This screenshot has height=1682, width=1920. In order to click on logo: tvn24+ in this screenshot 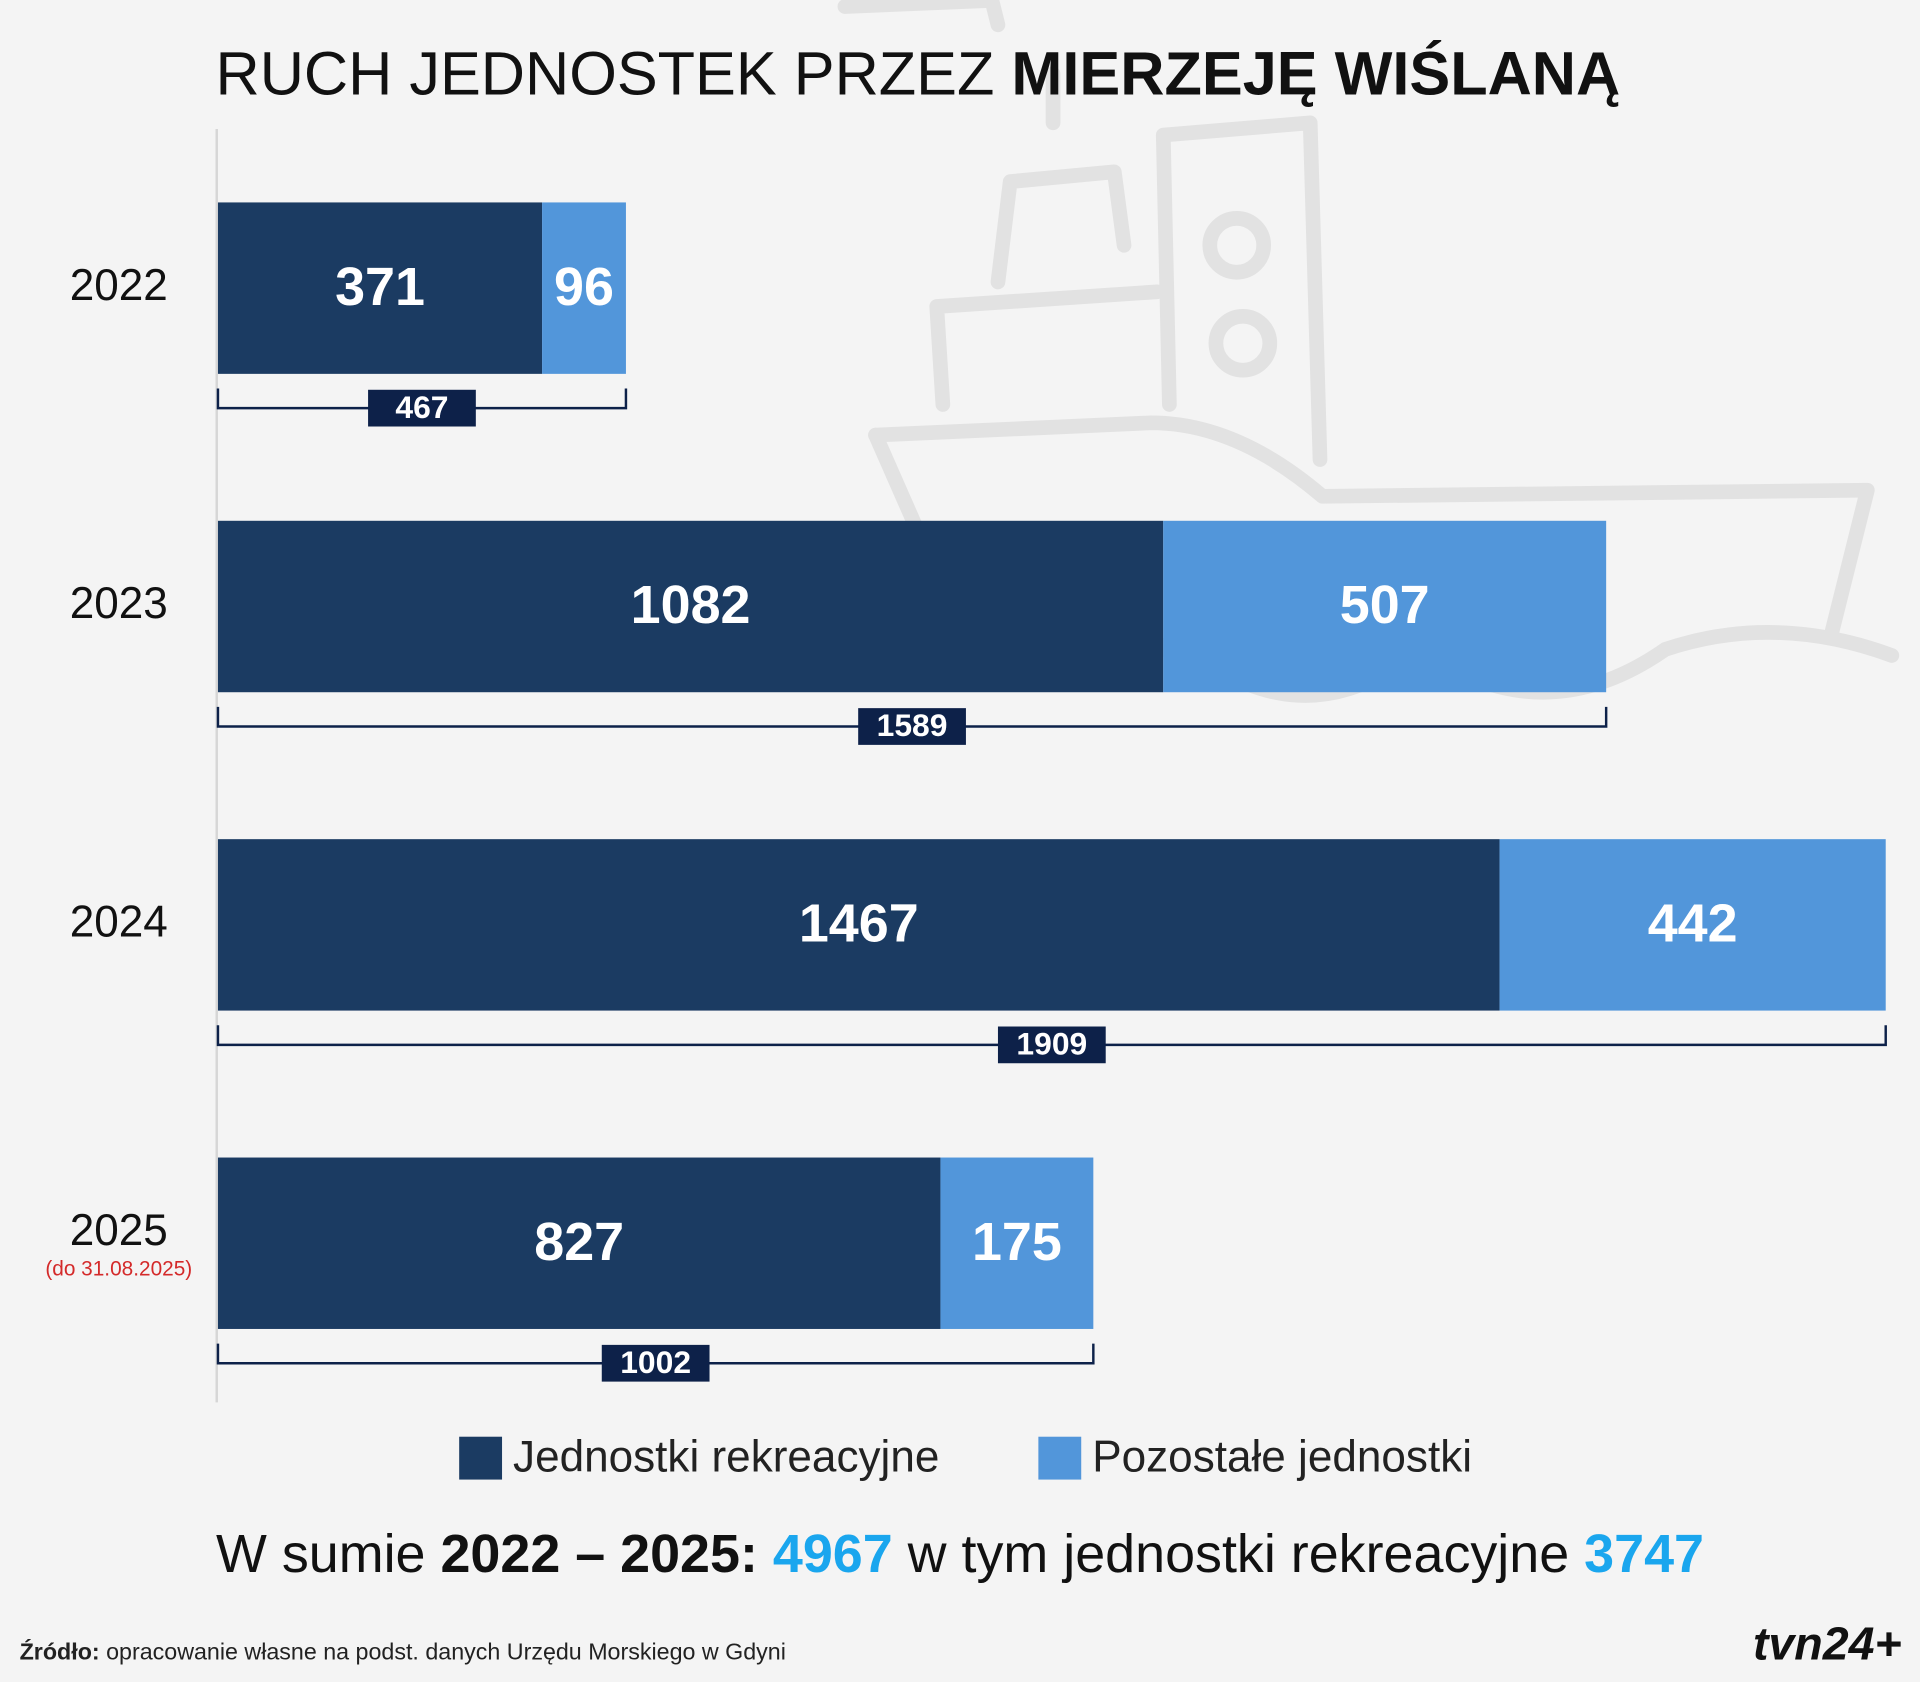, I will do `click(1827, 1644)`.